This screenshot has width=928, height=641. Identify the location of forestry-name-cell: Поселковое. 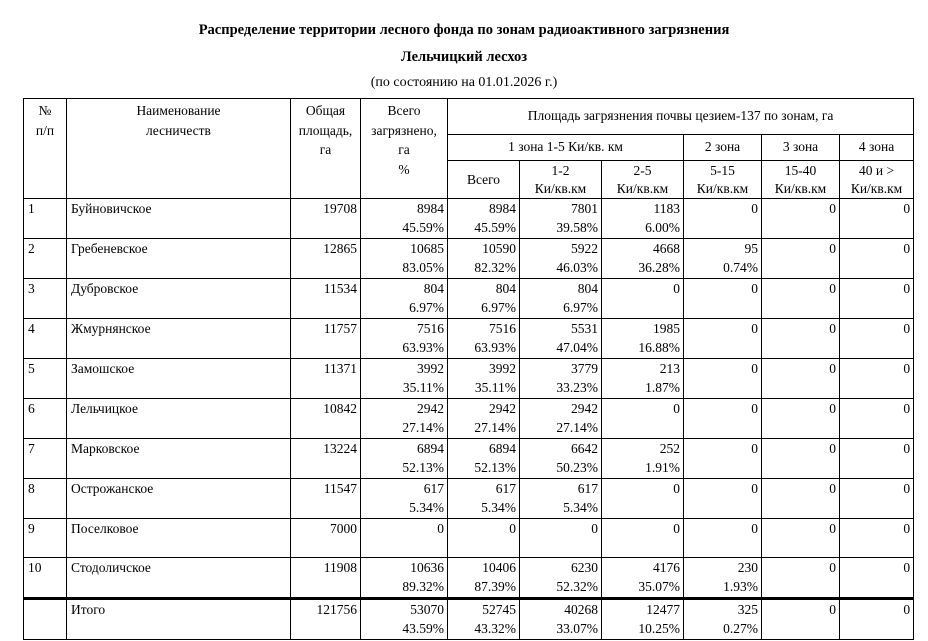
(178, 538).